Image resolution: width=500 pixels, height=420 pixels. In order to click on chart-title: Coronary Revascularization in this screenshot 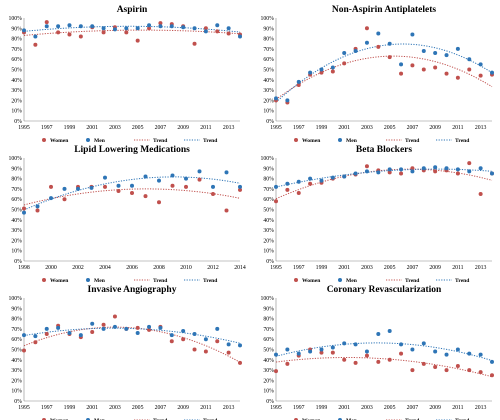, I will do `click(384, 290)`.